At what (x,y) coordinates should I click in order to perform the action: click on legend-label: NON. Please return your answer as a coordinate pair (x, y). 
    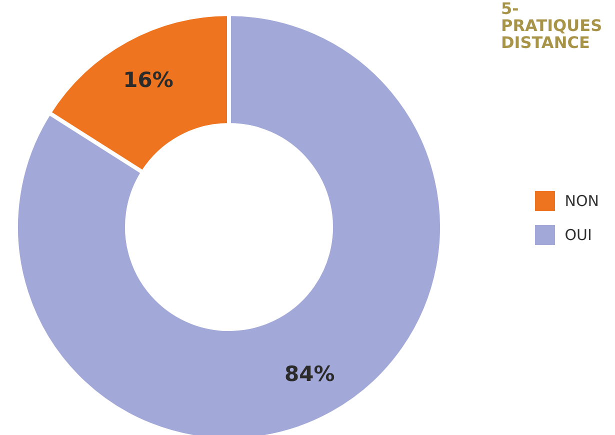
    Looking at the image, I should click on (581, 201).